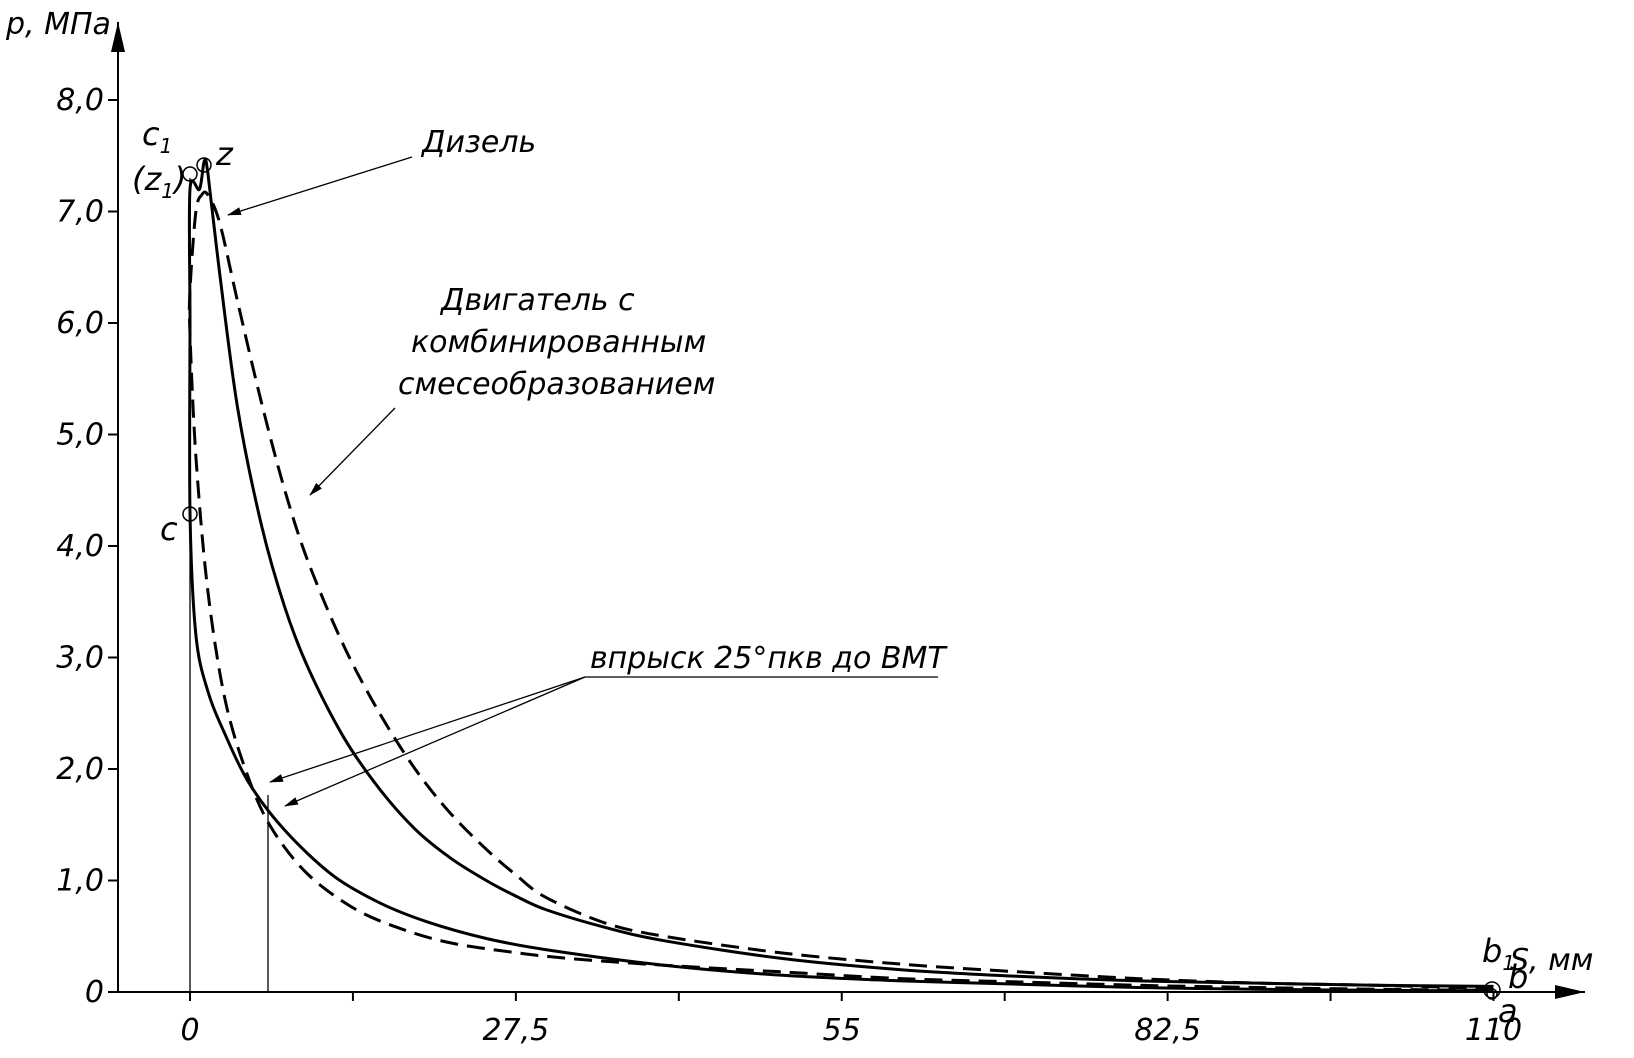  What do you see at coordinates (80, 769) in the screenshot?
I see `y-tick-label-2: 2,0` at bounding box center [80, 769].